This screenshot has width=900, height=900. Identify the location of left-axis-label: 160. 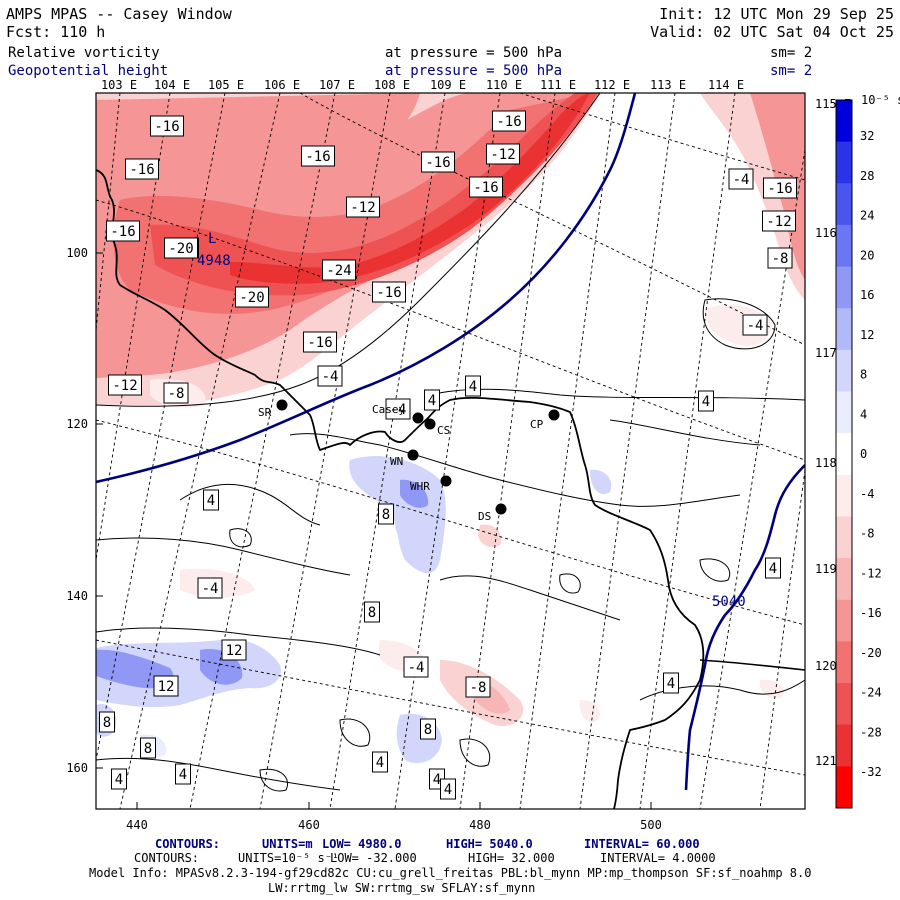
(77, 768).